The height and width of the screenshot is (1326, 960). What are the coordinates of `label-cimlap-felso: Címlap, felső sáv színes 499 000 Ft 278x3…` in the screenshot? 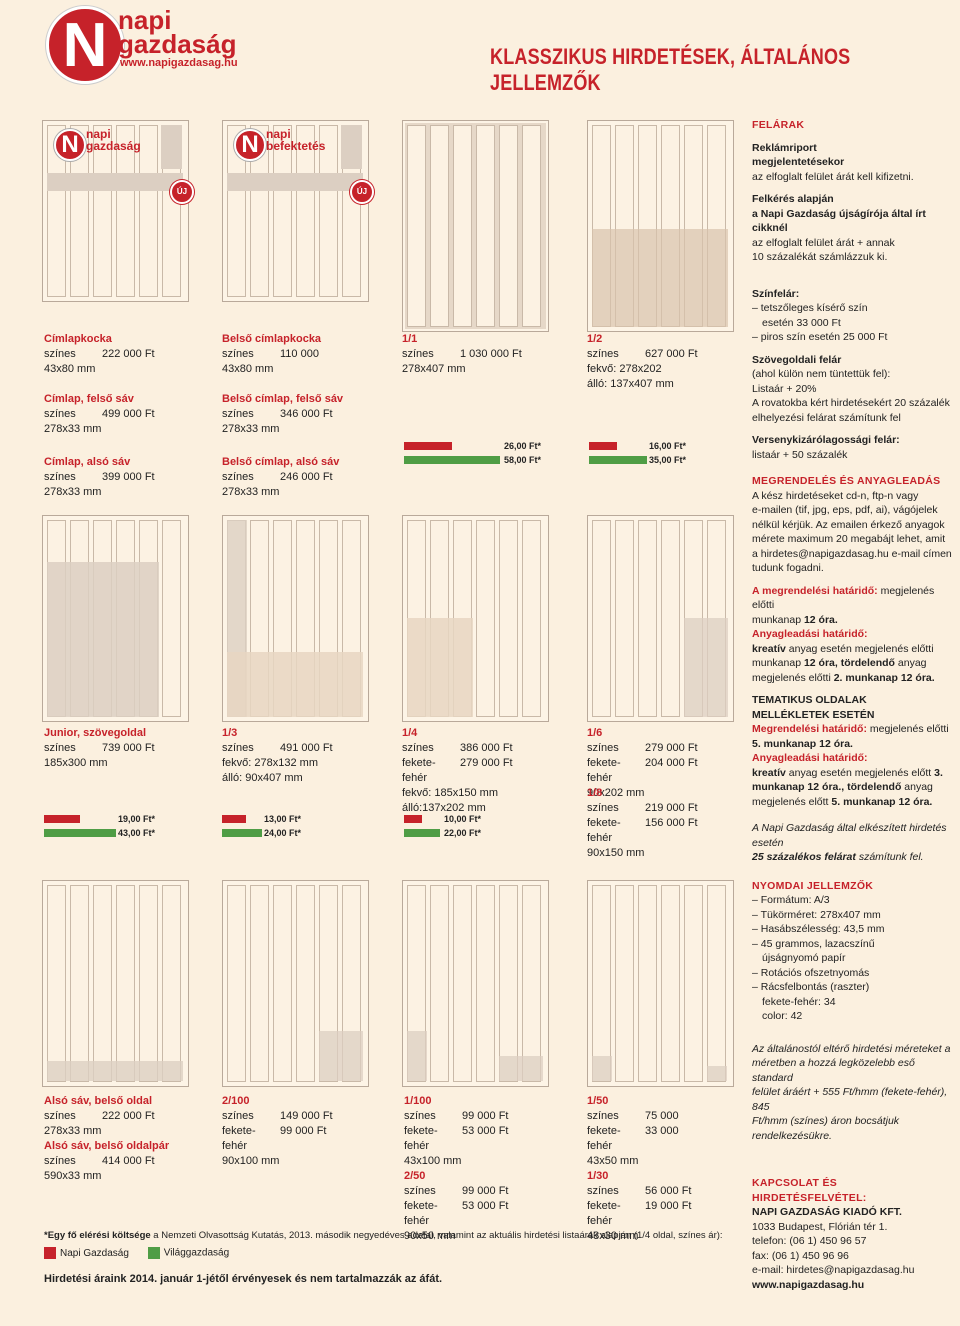 It's located at (114, 414).